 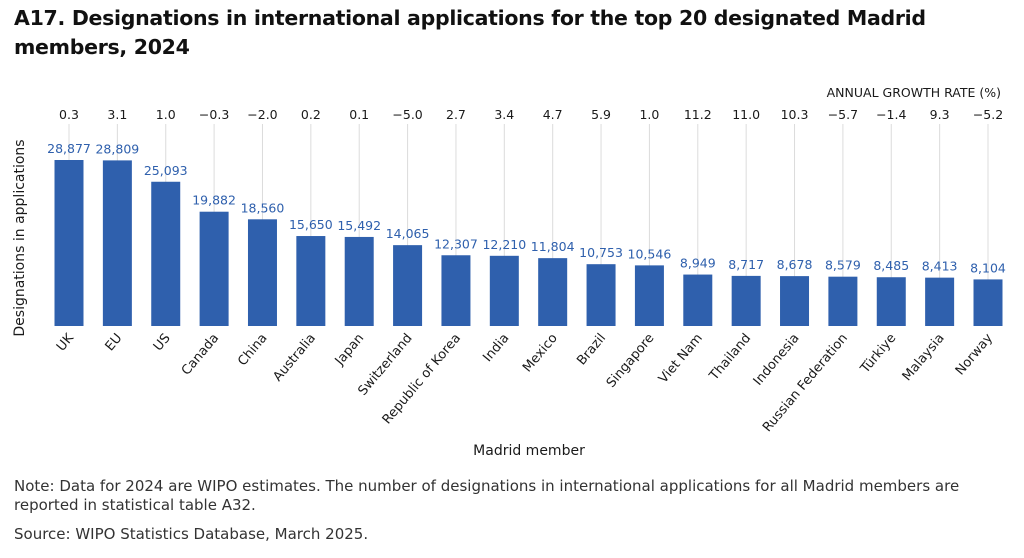 I want to click on category-label: Norway, so click(x=974, y=355).